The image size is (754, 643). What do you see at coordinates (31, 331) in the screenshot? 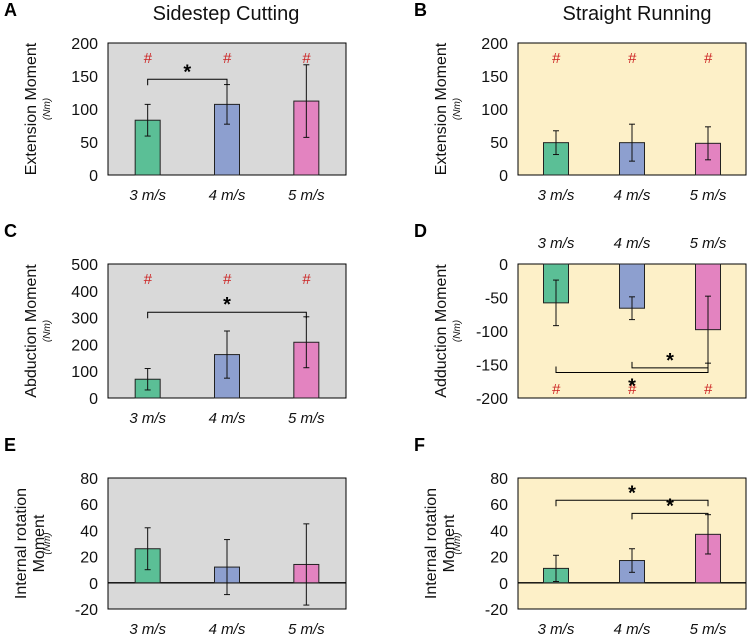
I see `y-axis-label: Abduction Moment` at bounding box center [31, 331].